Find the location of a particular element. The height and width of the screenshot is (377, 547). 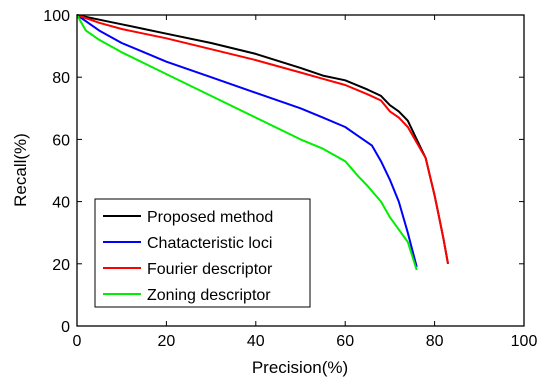

legend-label-4: Zoning descriptor is located at coordinates (209, 295).